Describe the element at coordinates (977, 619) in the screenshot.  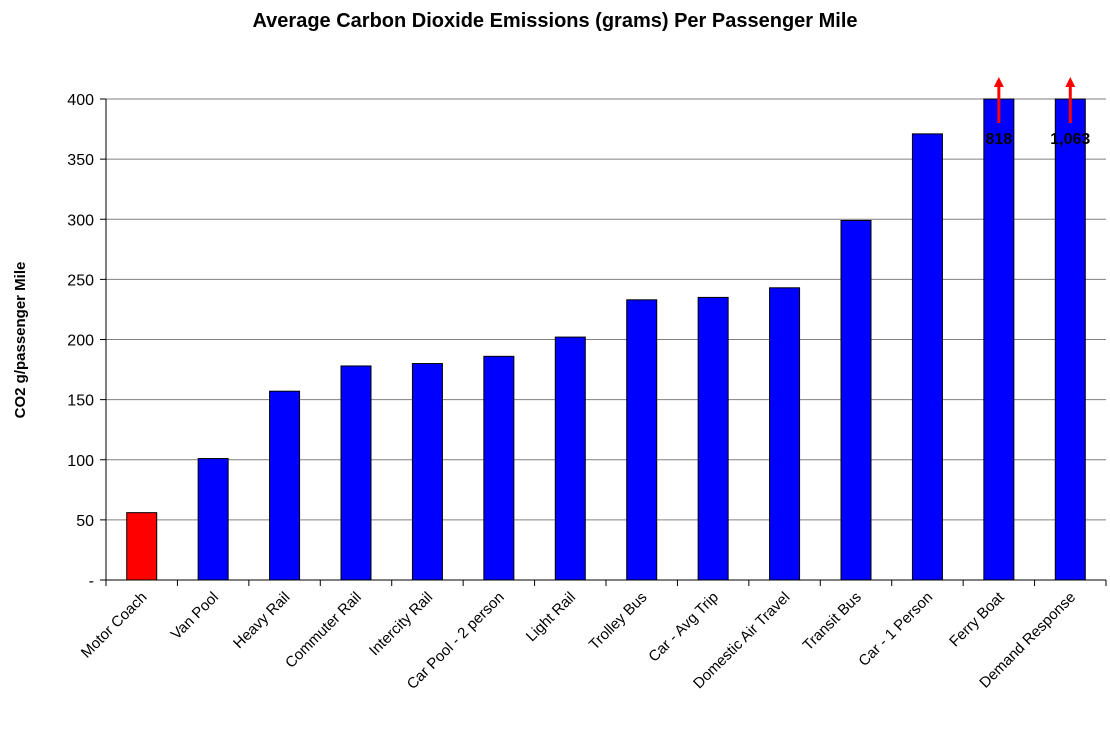
I see `x-tick-label: Ferry Boat` at that location.